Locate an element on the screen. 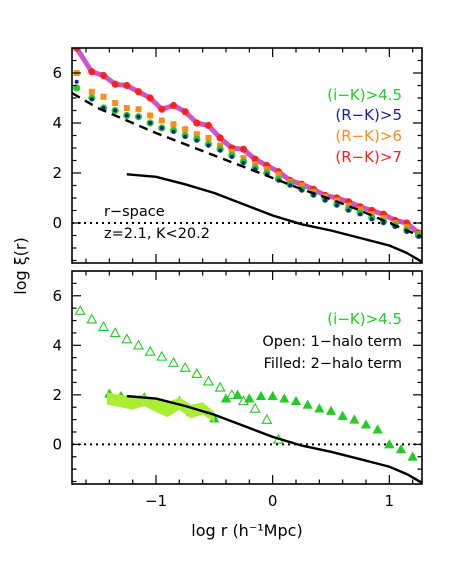 This screenshot has height=565, width=463. legend-entry-ik45-top: (i−K)>4.5 is located at coordinates (364, 95).